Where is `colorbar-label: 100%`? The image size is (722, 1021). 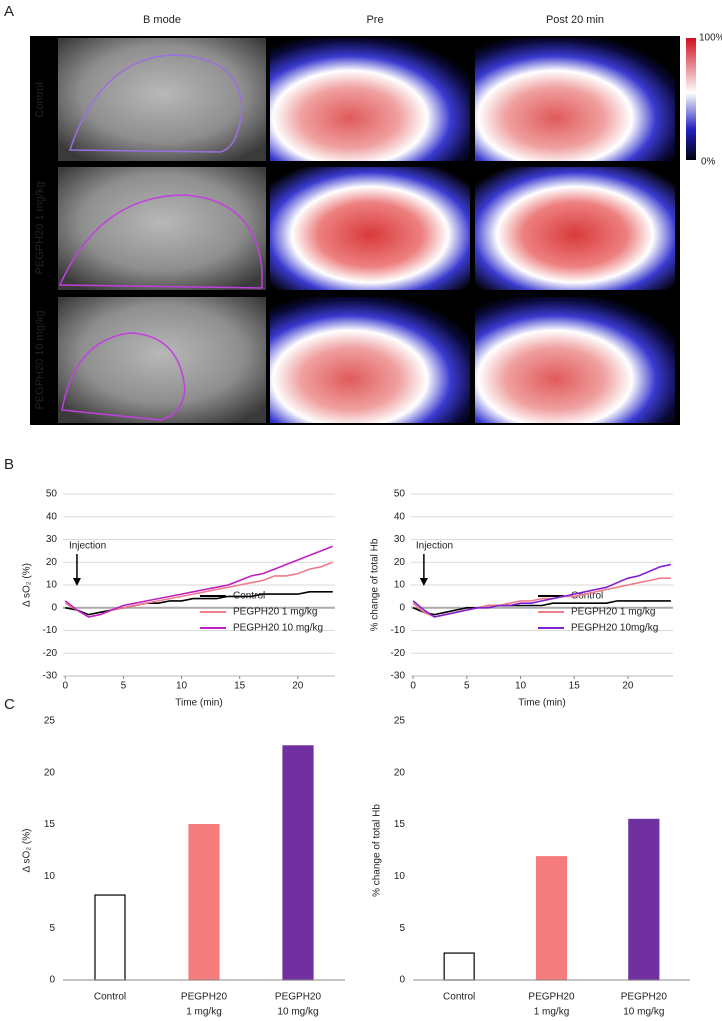 colorbar-label: 100% is located at coordinates (710, 38).